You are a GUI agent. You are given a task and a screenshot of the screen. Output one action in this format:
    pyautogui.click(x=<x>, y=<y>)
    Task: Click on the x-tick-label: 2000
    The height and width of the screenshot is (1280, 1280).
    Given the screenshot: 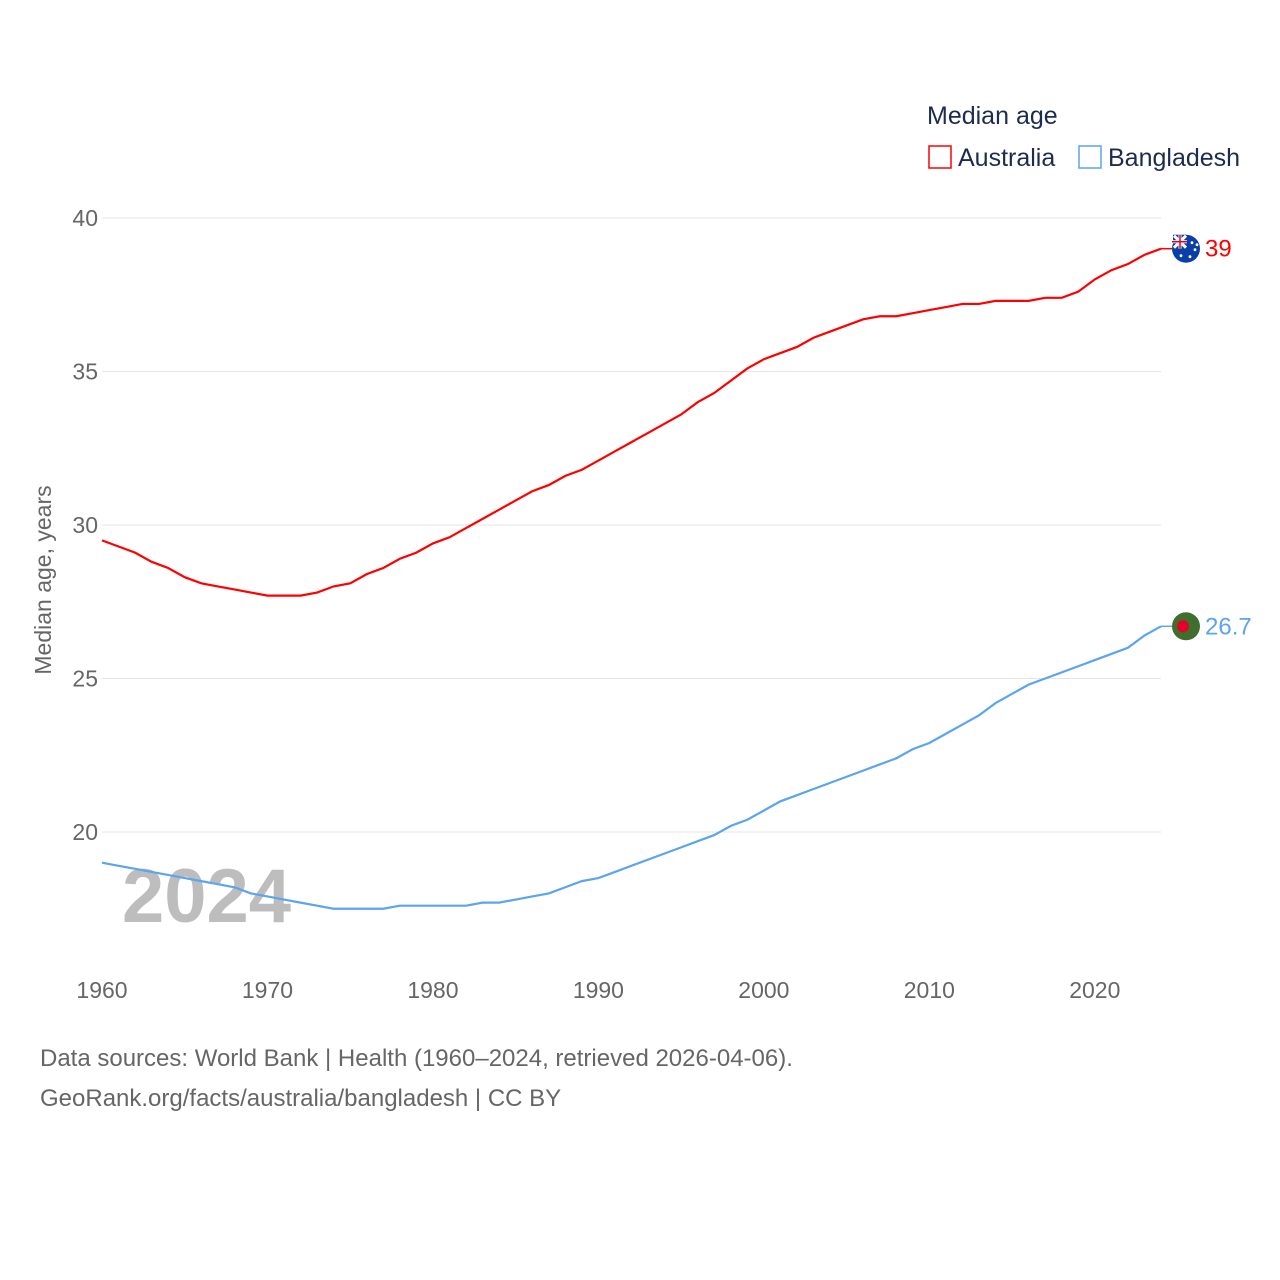 What is the action you would take?
    pyautogui.click(x=763, y=990)
    